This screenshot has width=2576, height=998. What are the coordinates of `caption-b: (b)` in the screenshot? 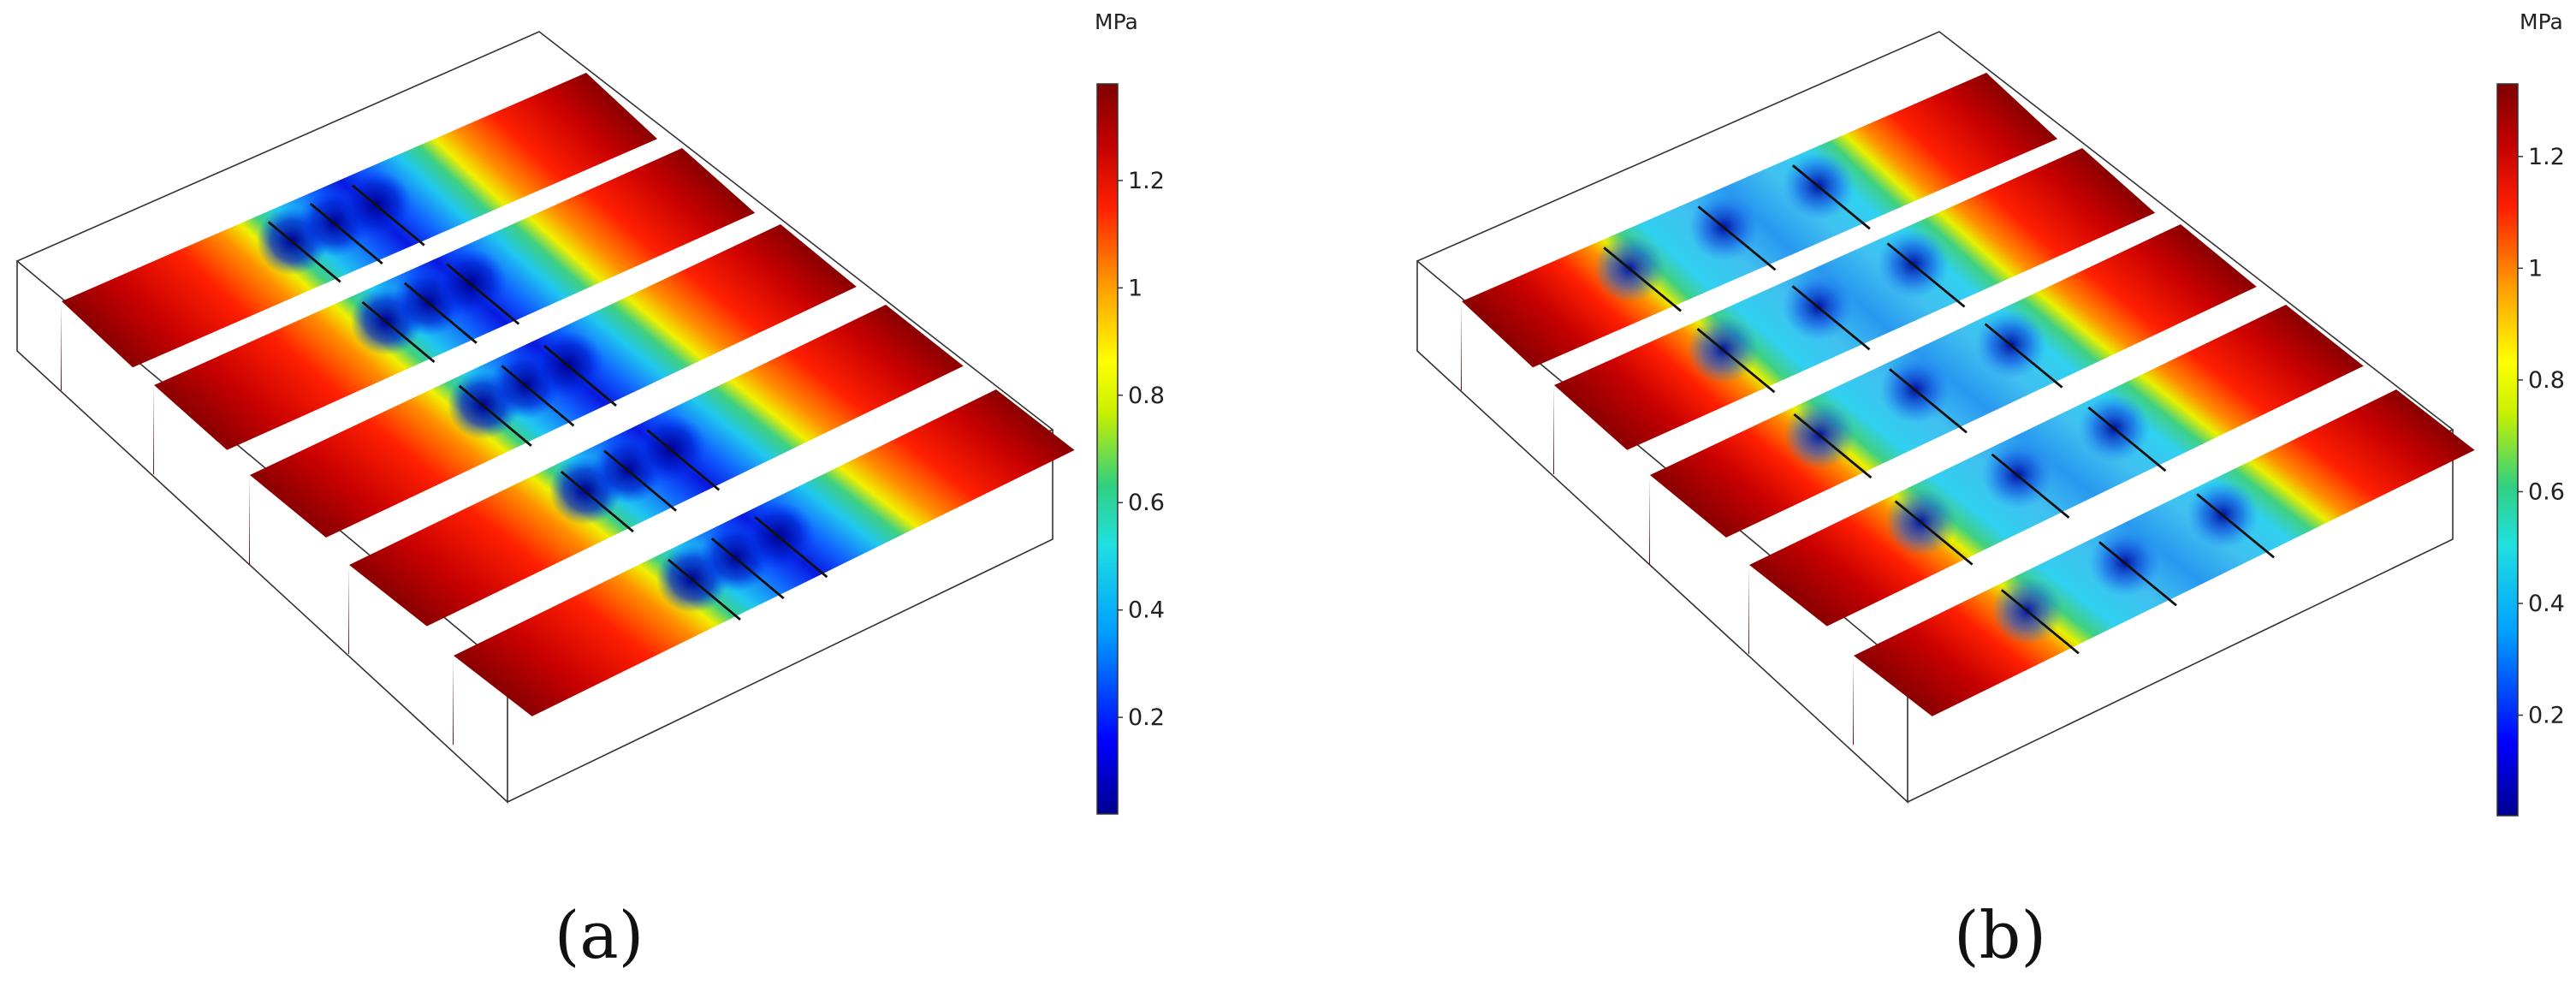 It's located at (2000, 935).